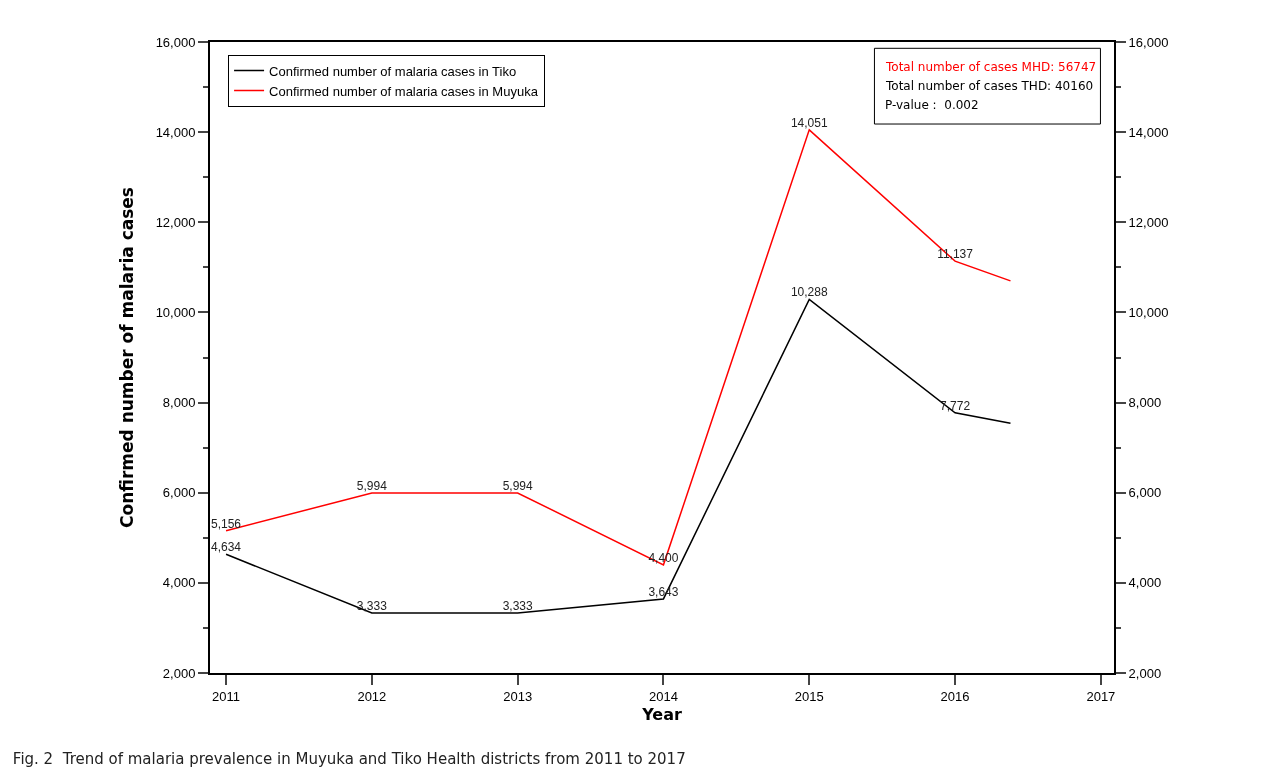 This screenshot has height=778, width=1287. What do you see at coordinates (175, 312) in the screenshot?
I see `y-tick-label: 10,000` at bounding box center [175, 312].